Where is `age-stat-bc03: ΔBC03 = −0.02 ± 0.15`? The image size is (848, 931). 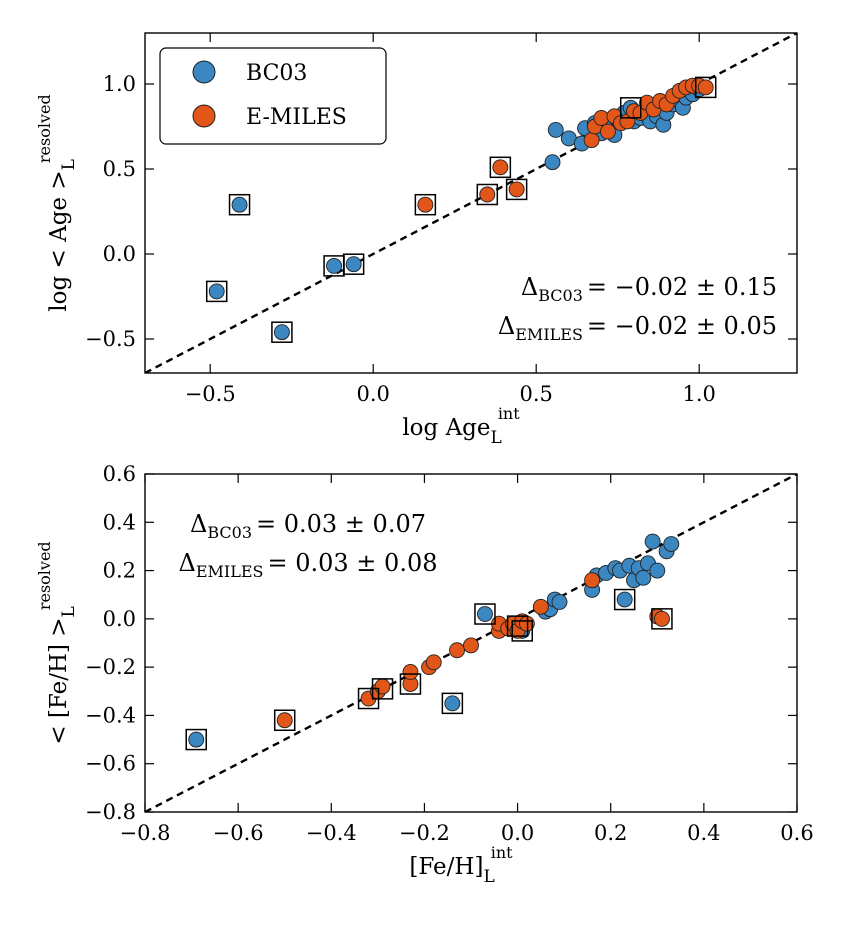
age-stat-bc03: ΔBC03 = −0.02 ± 0.15 is located at coordinates (649, 289).